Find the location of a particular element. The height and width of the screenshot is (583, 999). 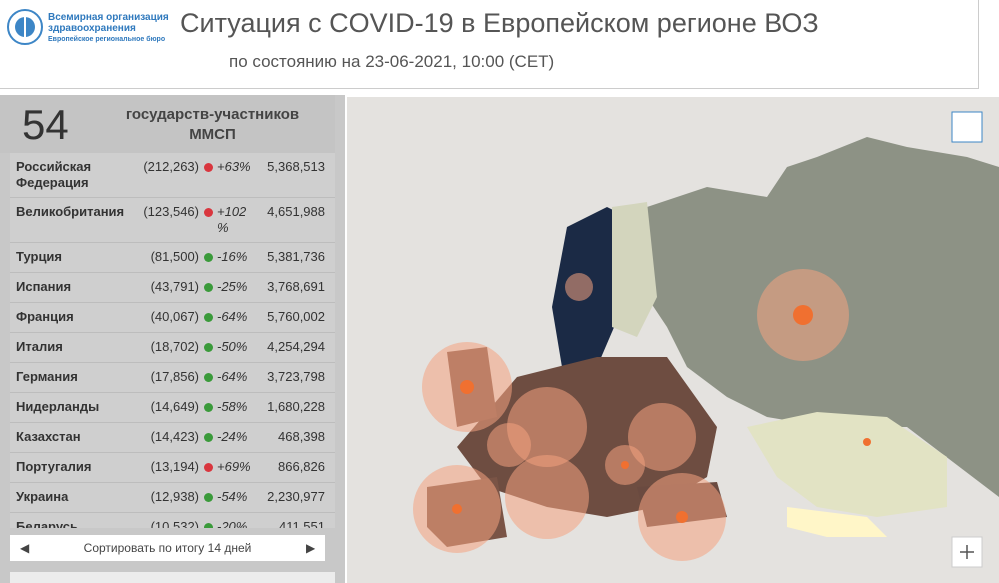

change: -16% is located at coordinates (232, 256).